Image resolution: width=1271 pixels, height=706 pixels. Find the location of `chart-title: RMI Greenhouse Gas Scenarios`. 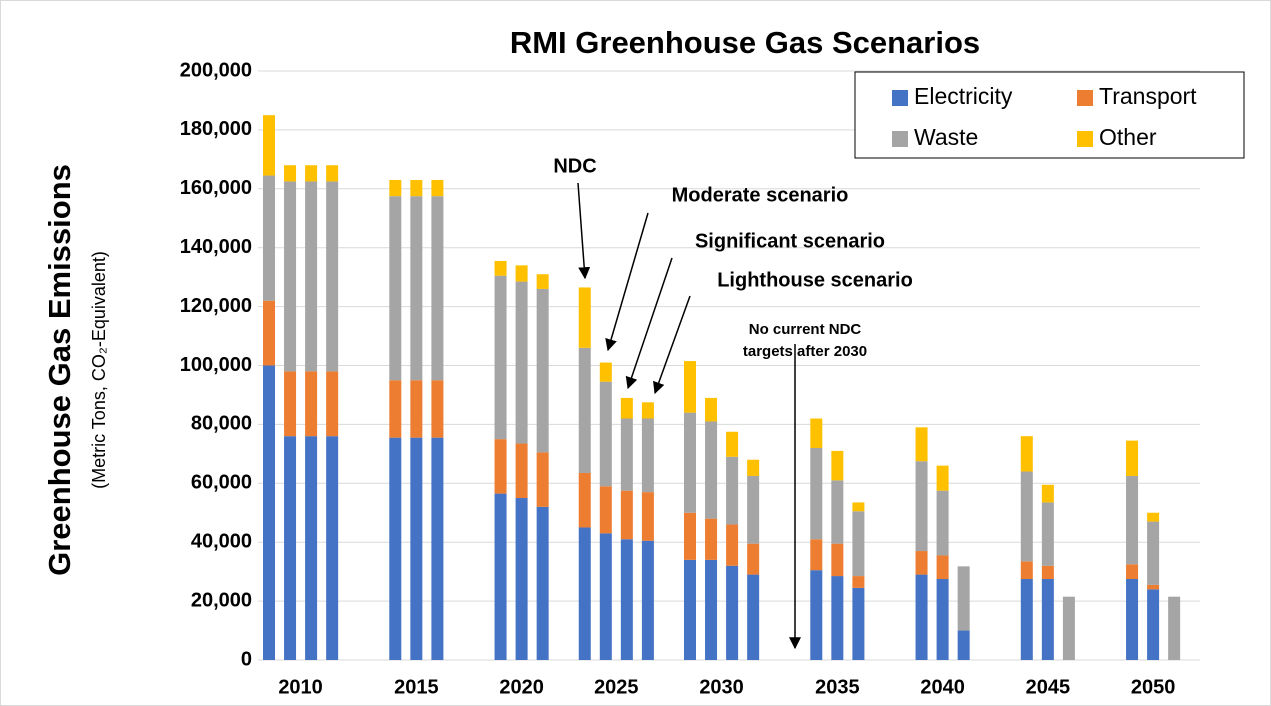

chart-title: RMI Greenhouse Gas Scenarios is located at coordinates (745, 42).